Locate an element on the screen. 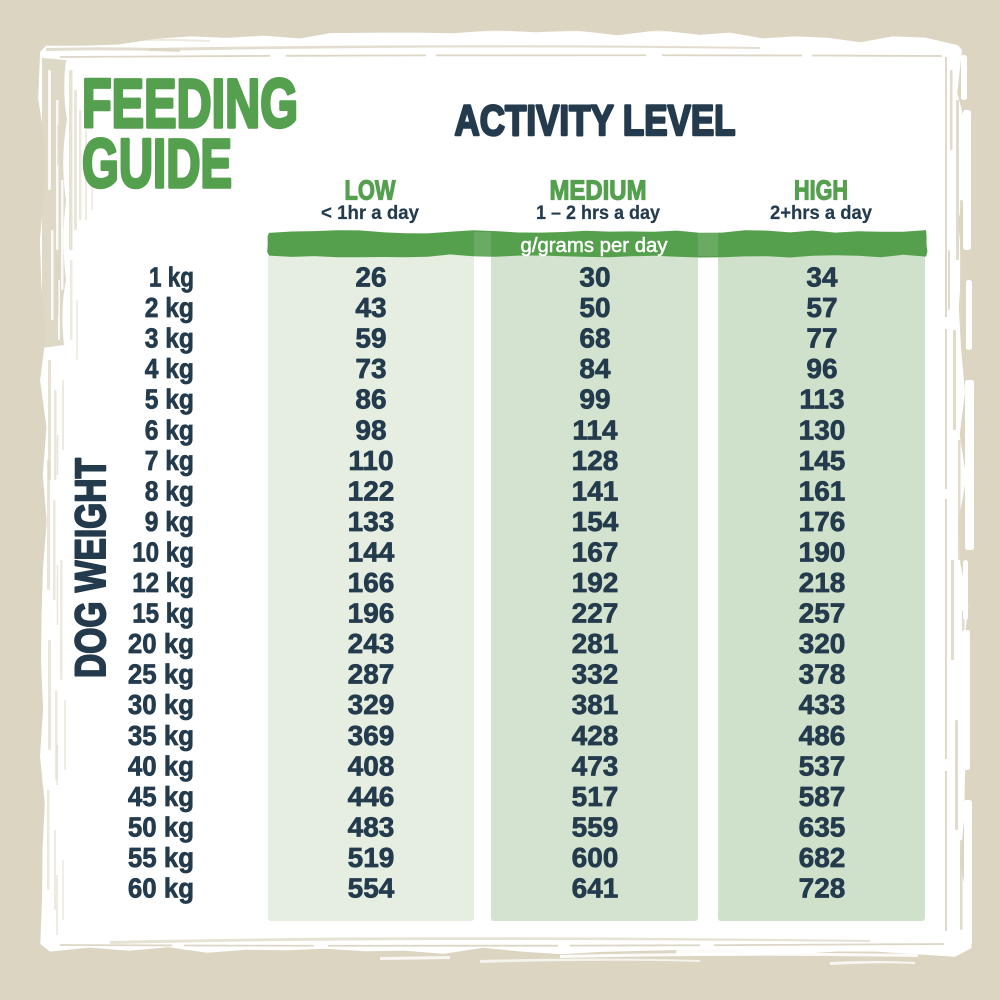 The width and height of the screenshot is (1000, 1000). svg-text: 554 is located at coordinates (371, 888).